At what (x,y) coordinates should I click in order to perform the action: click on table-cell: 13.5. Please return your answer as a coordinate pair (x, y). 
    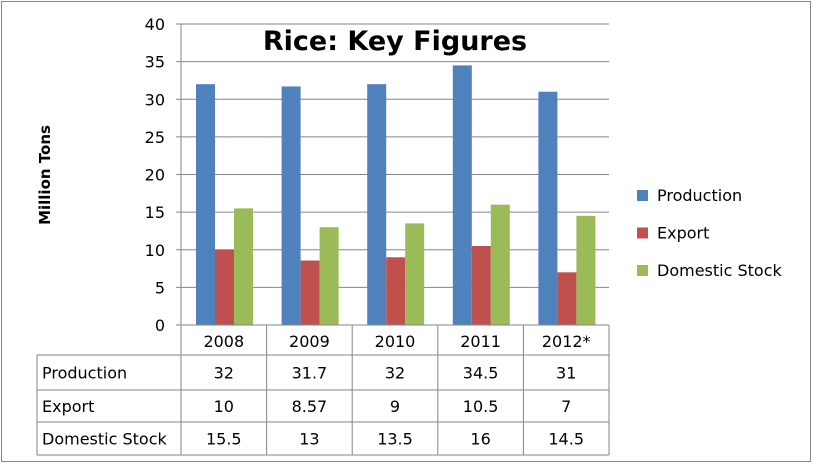
    Looking at the image, I should click on (395, 439).